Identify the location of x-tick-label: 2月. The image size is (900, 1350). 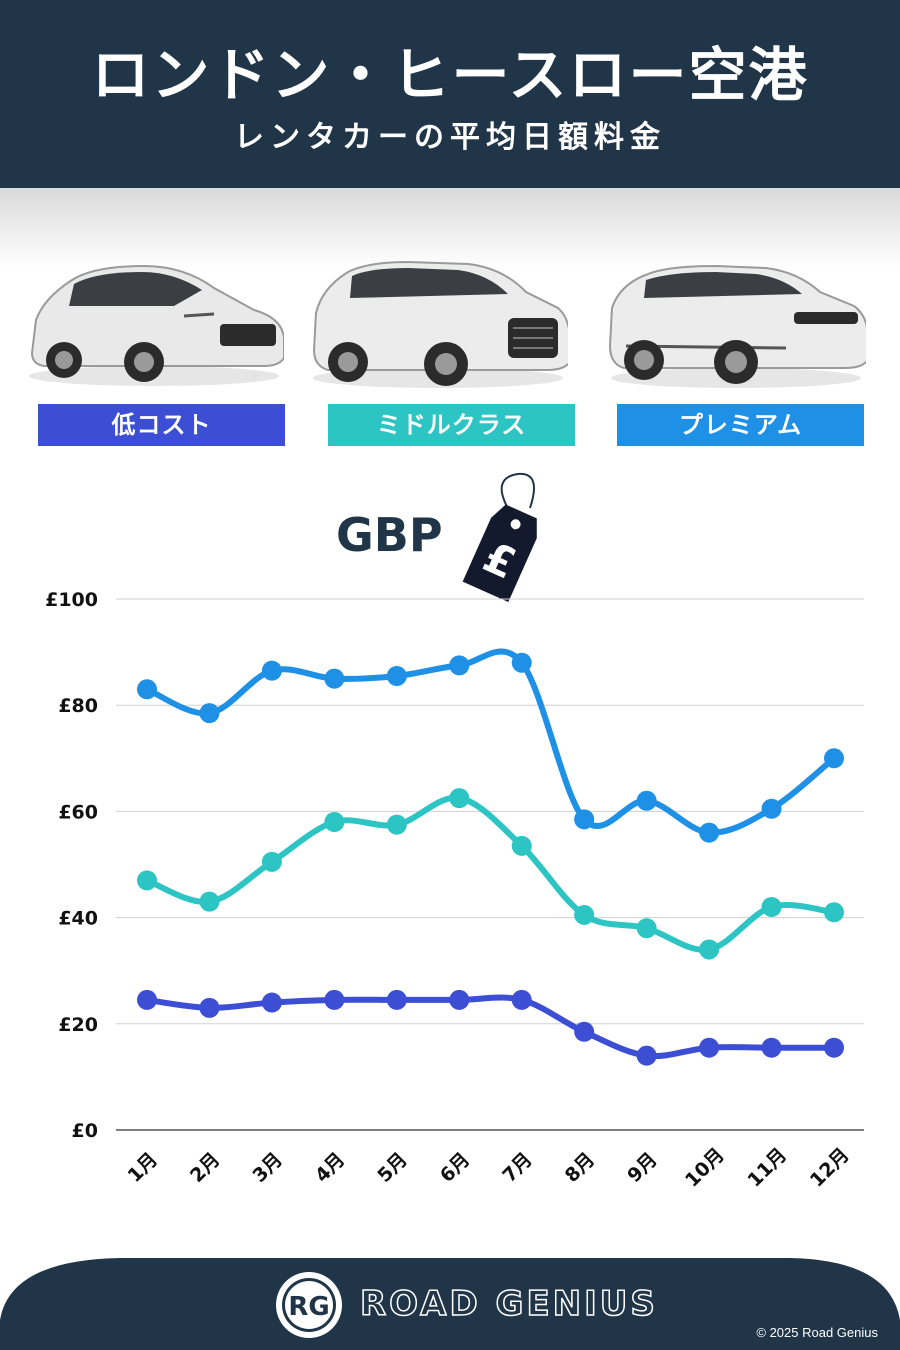
(205, 1168).